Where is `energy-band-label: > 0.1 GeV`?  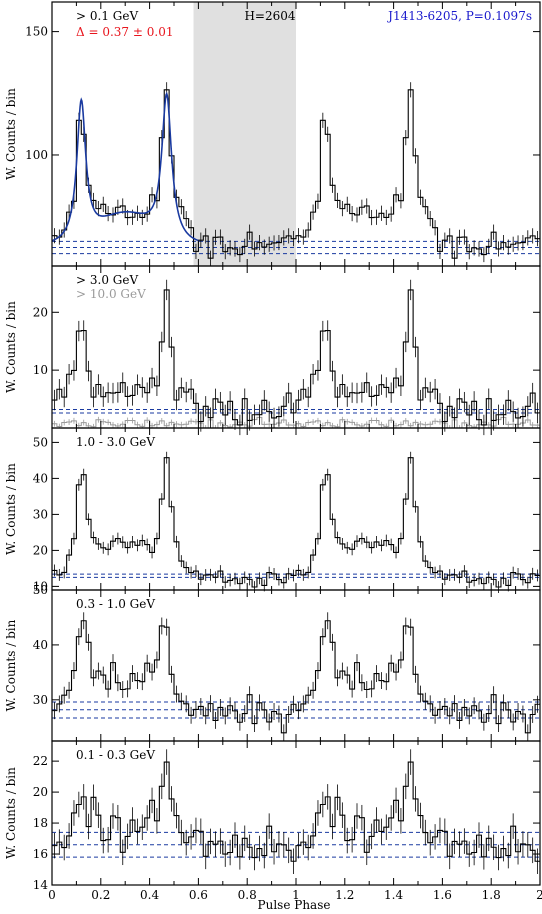 energy-band-label: > 0.1 GeV is located at coordinates (107, 16).